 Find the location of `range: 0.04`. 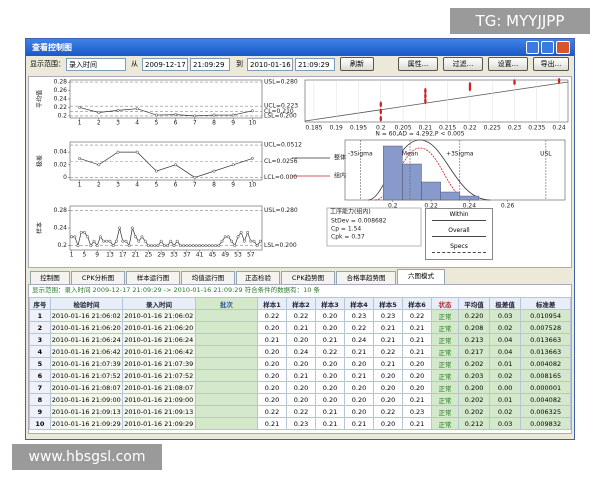

range: 0.04 is located at coordinates (505, 339).